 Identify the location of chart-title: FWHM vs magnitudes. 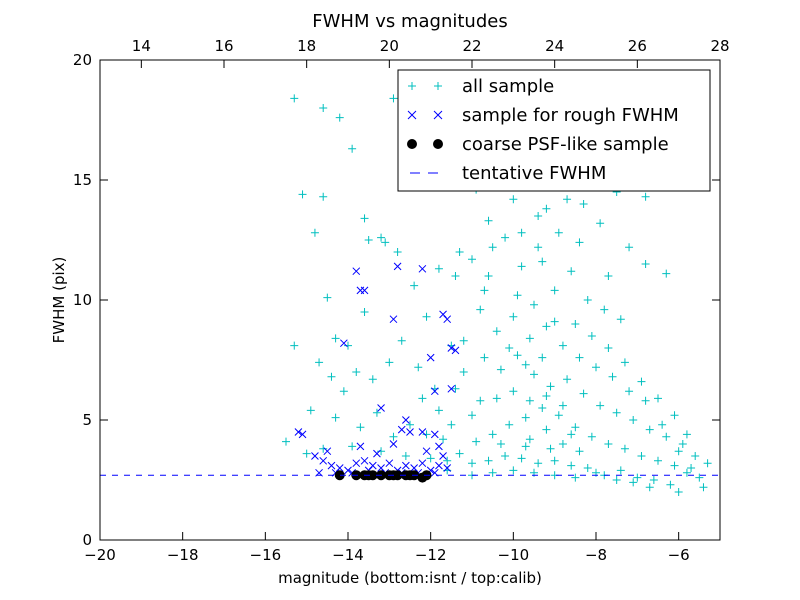
(409, 21).